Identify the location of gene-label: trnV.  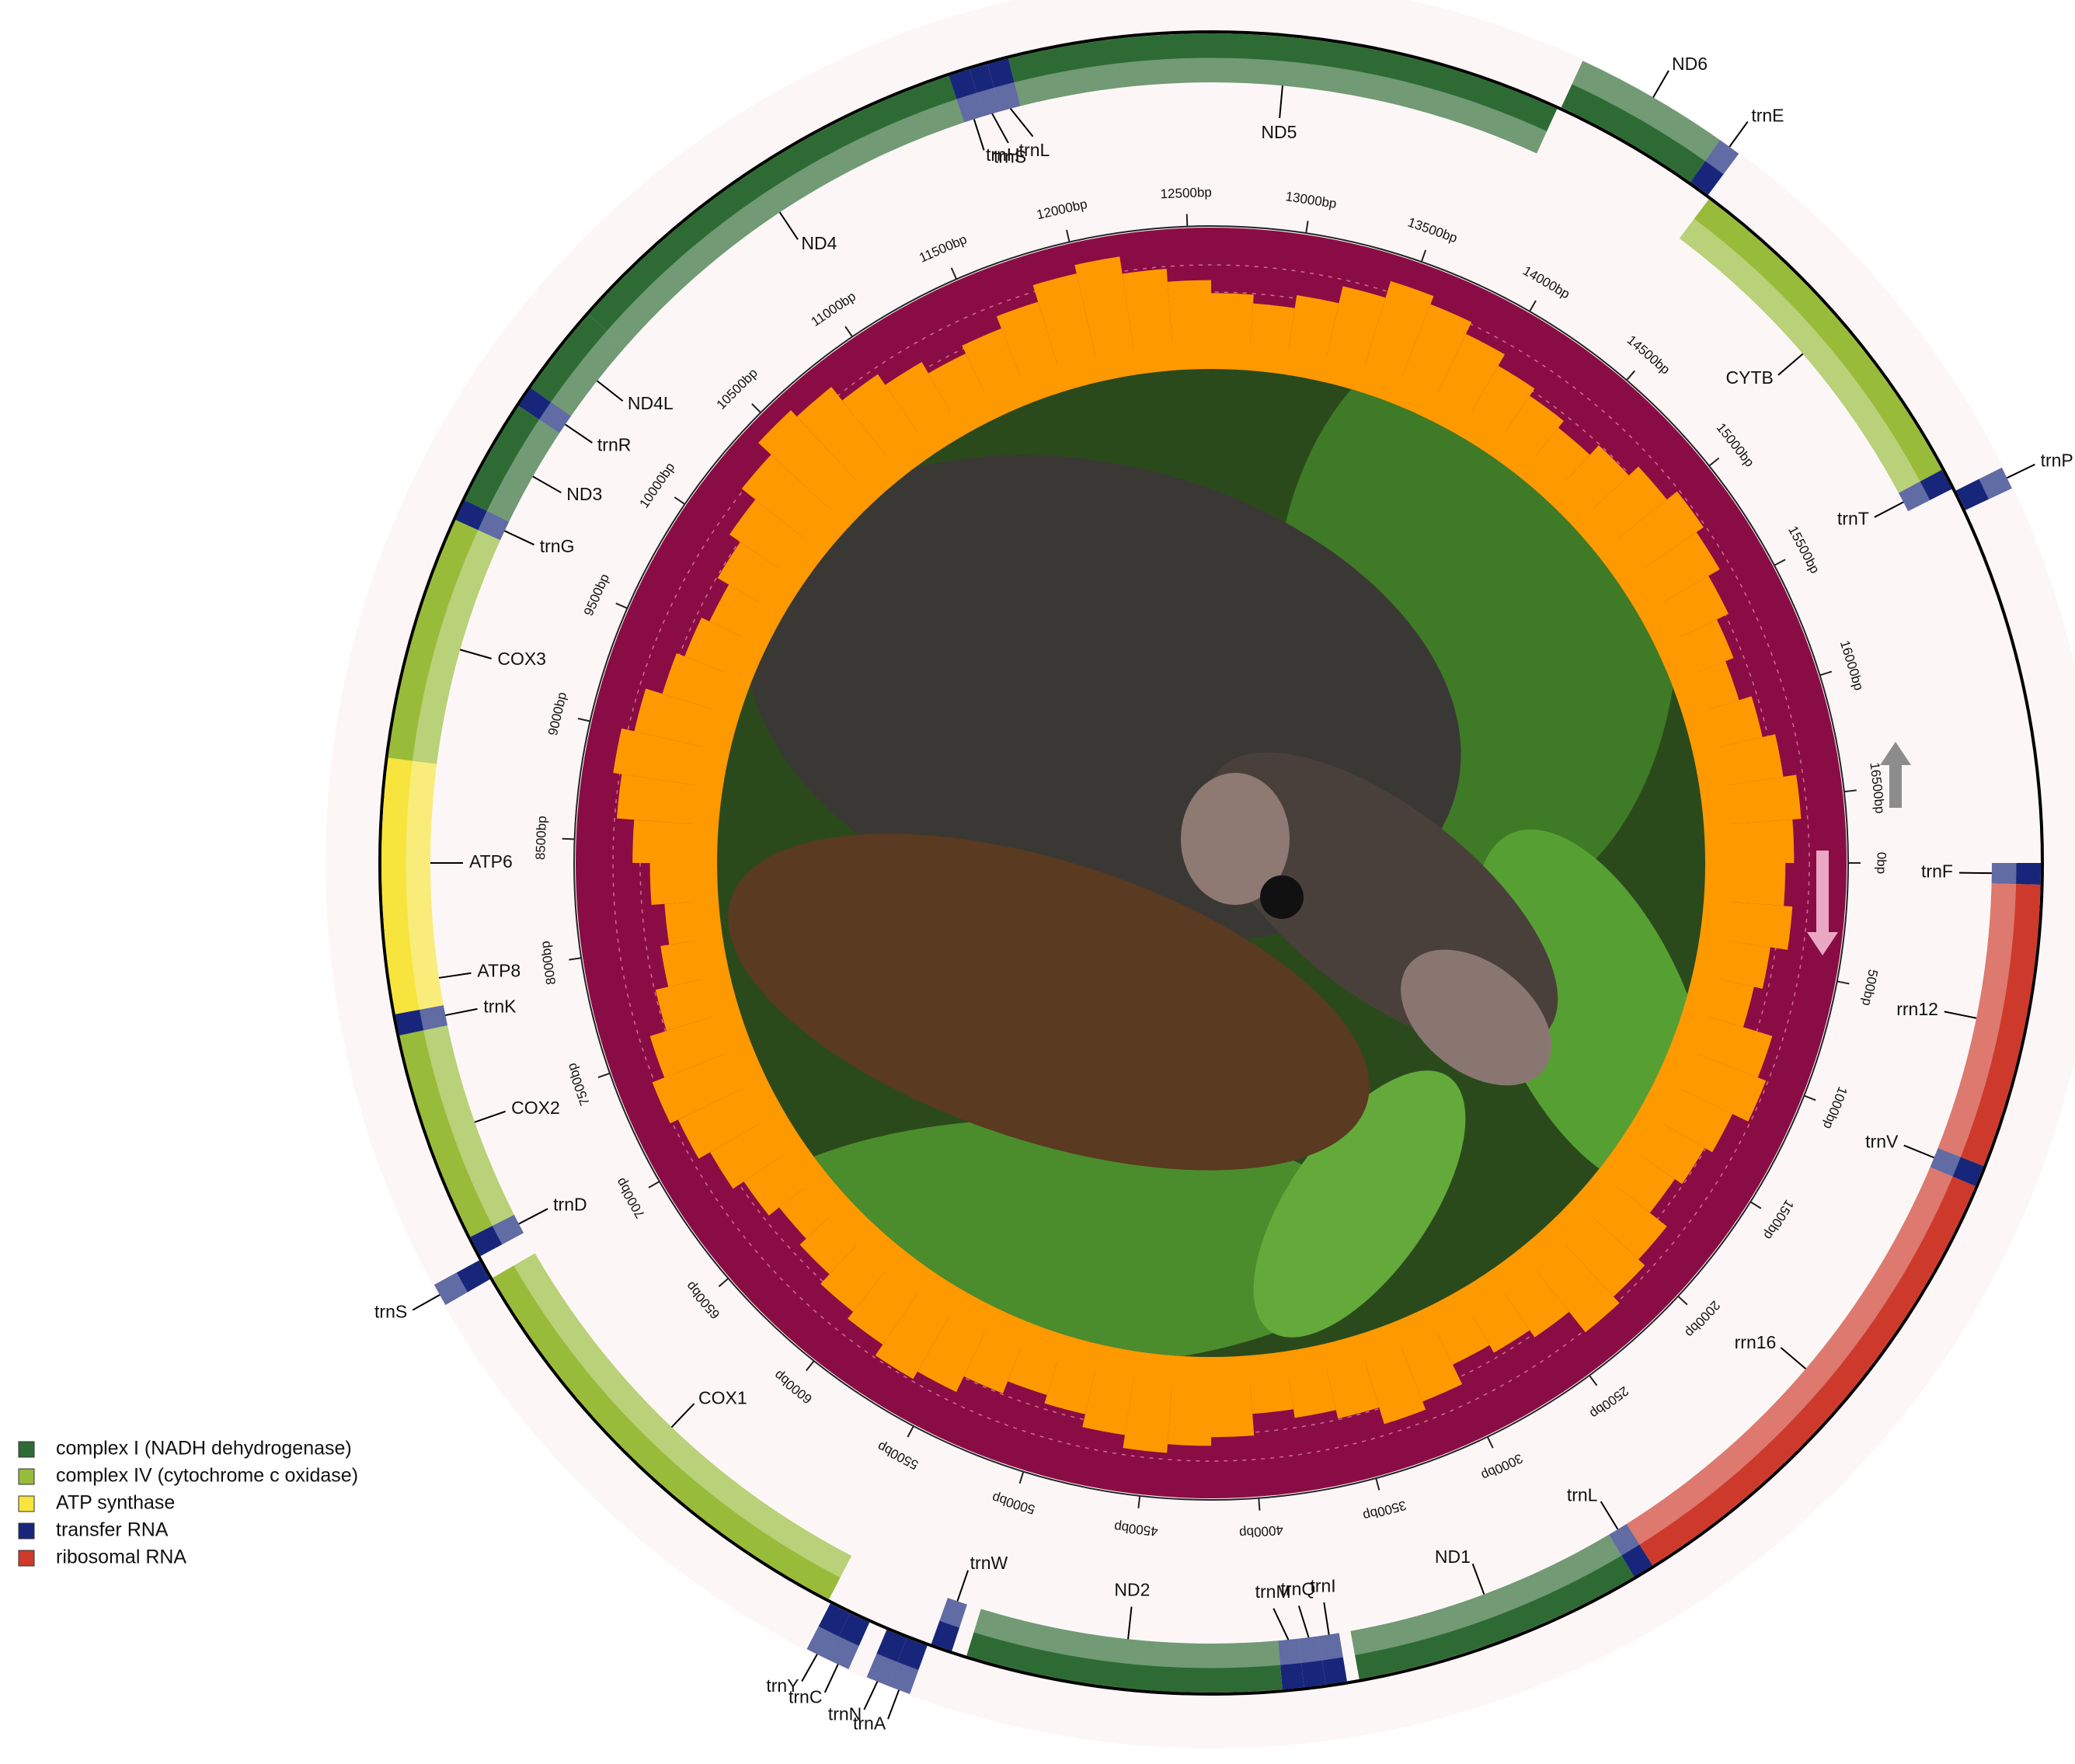
(1882, 1142).